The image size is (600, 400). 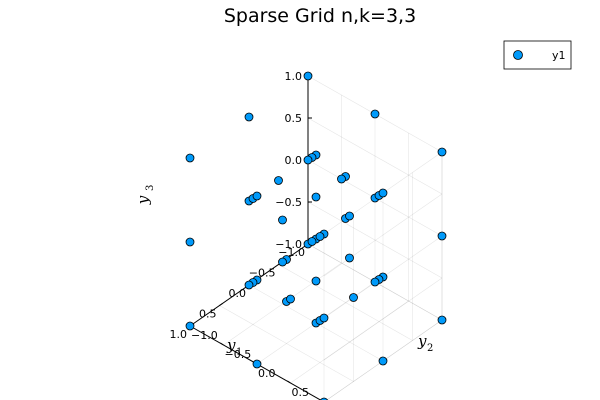 What do you see at coordinates (208, 314) in the screenshot?
I see `x-tick-label-3: 0.5` at bounding box center [208, 314].